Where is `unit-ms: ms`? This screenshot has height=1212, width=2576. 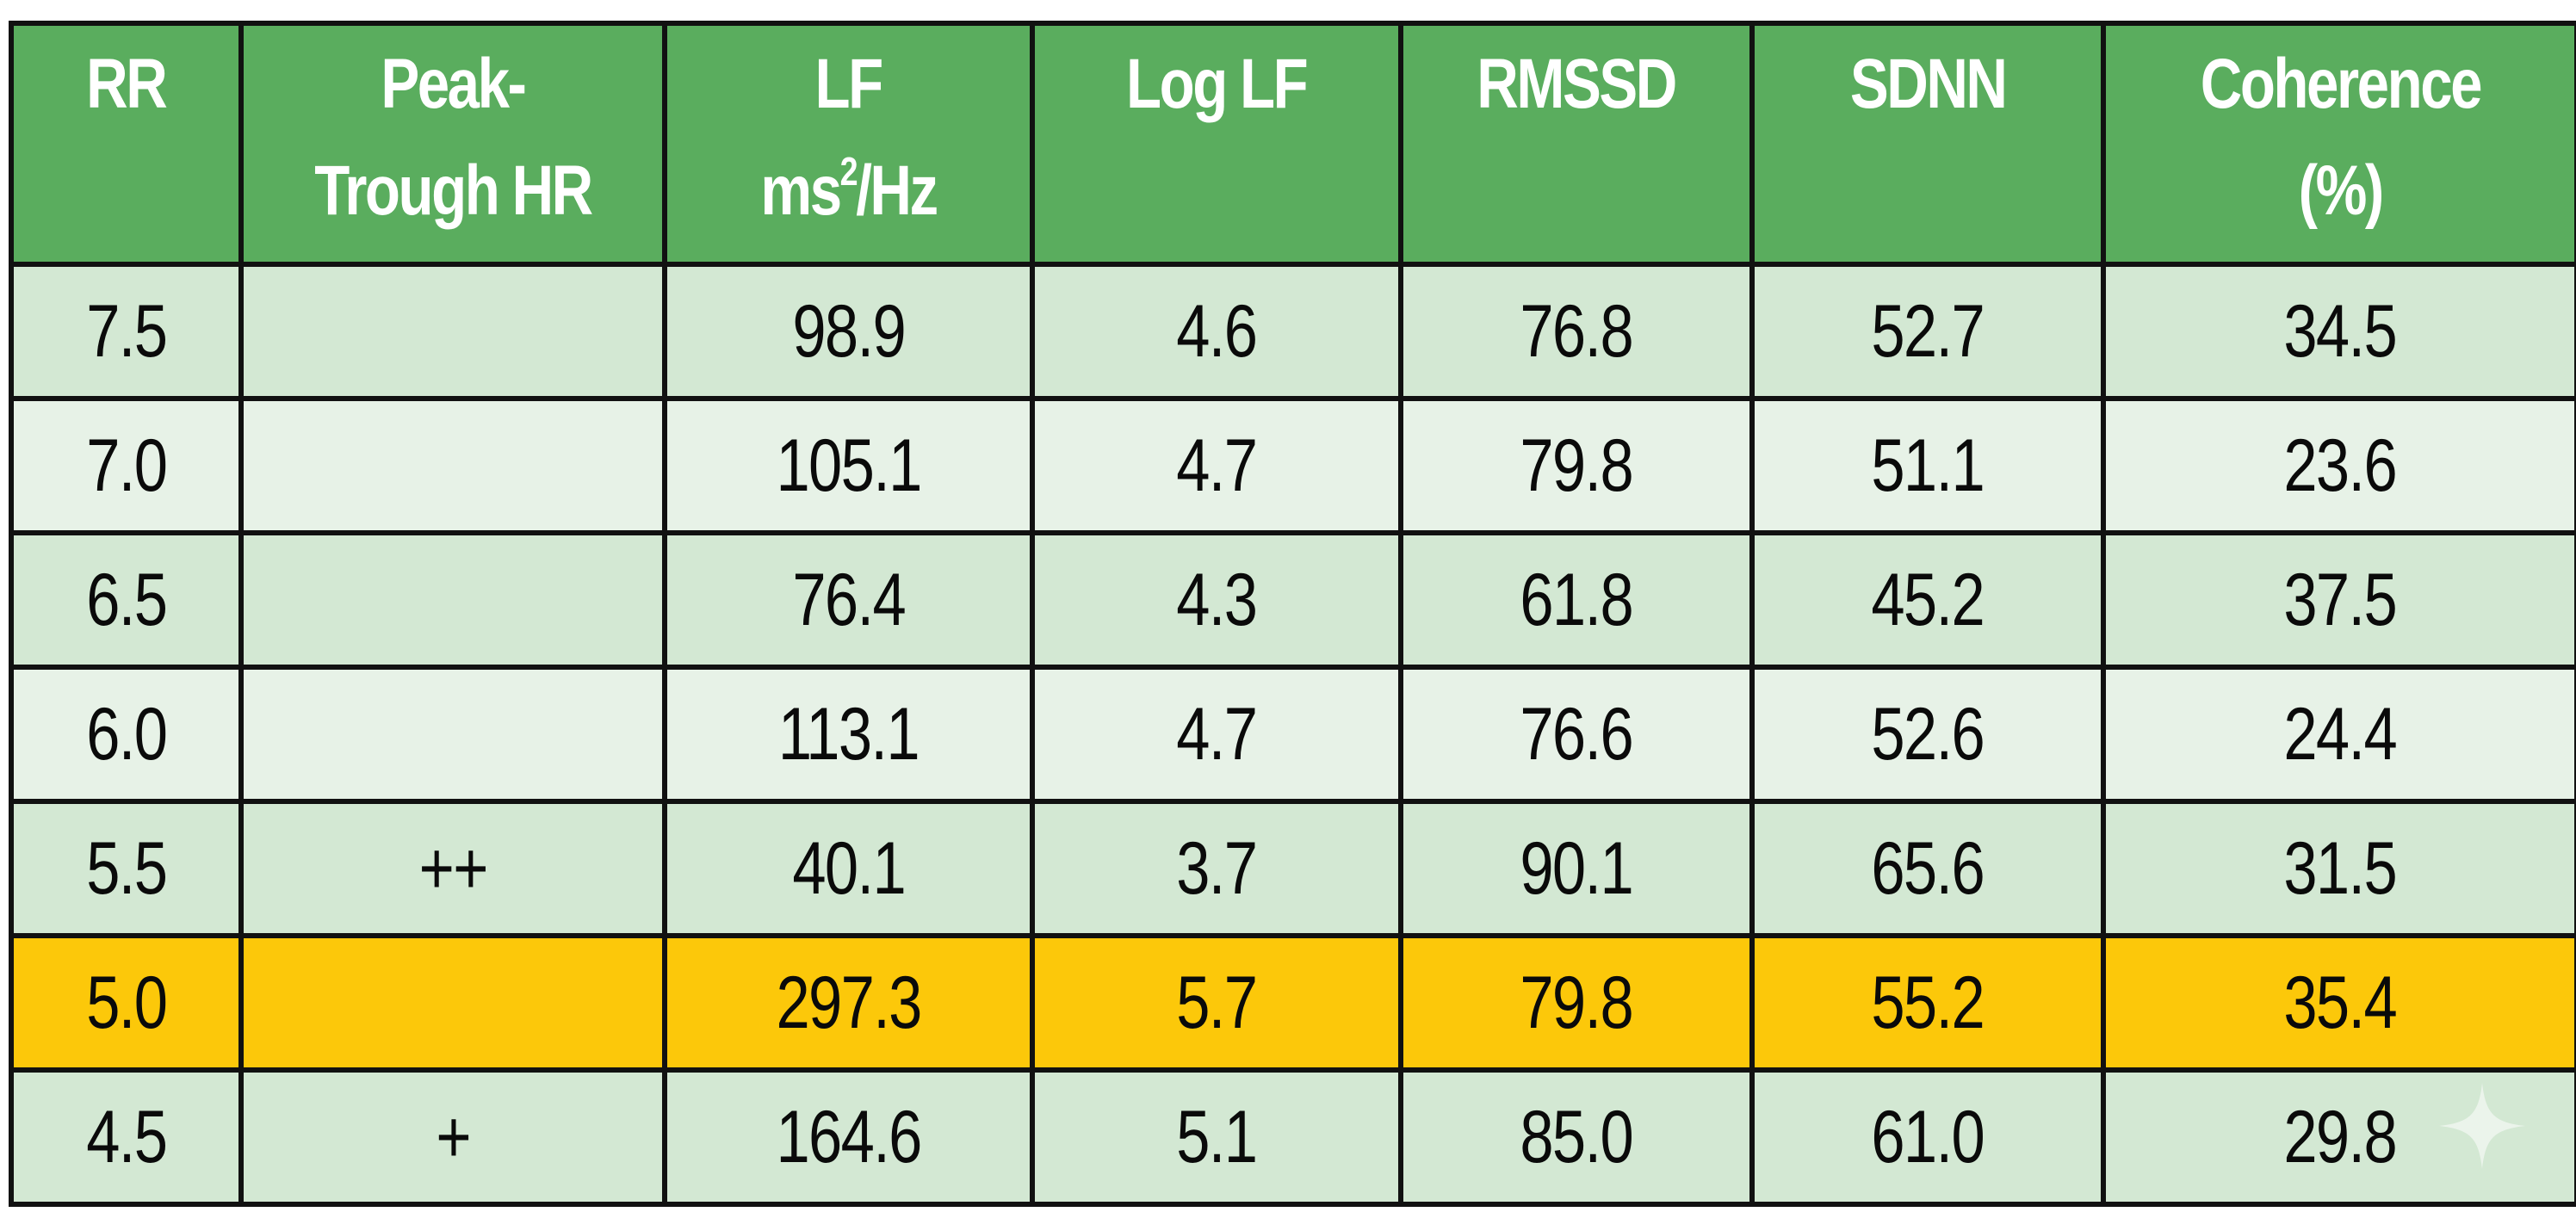 unit-ms: ms is located at coordinates (801, 191).